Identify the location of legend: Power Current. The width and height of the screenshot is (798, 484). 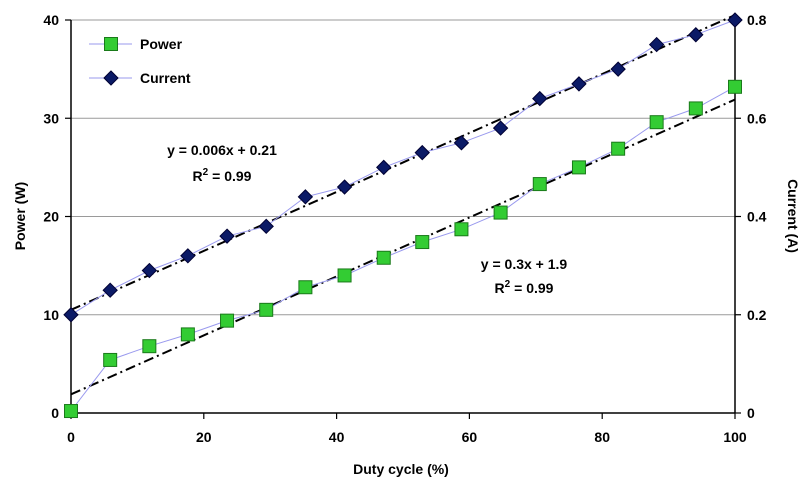
(140, 61).